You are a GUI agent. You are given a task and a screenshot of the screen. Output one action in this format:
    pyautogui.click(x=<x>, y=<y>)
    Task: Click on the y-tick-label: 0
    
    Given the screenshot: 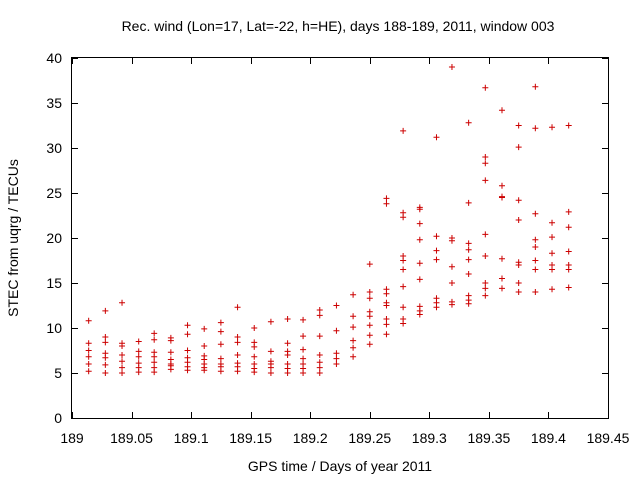 What is the action you would take?
    pyautogui.click(x=58, y=418)
    